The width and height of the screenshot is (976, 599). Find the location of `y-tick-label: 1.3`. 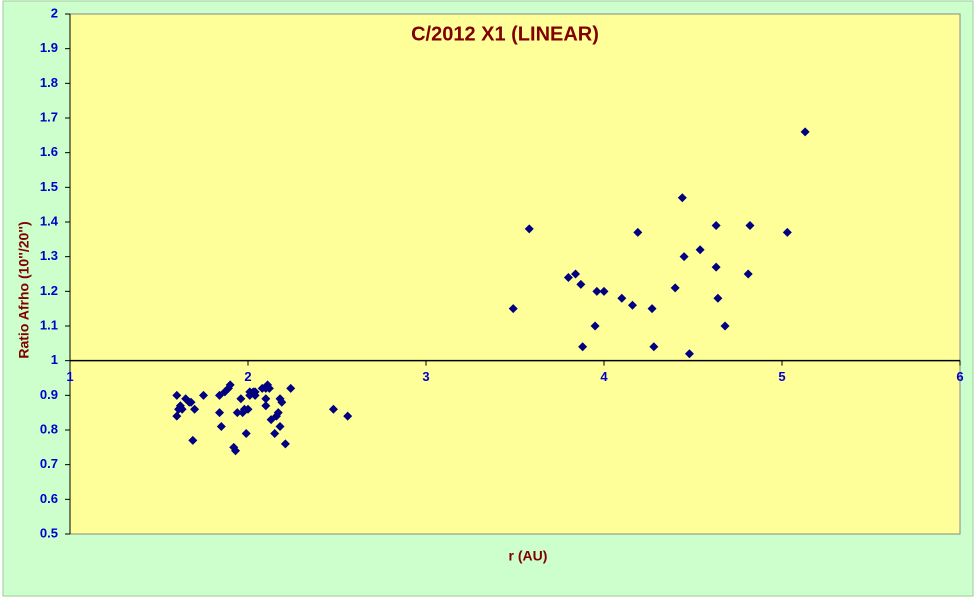

y-tick-label: 1.3 is located at coordinates (49, 255).